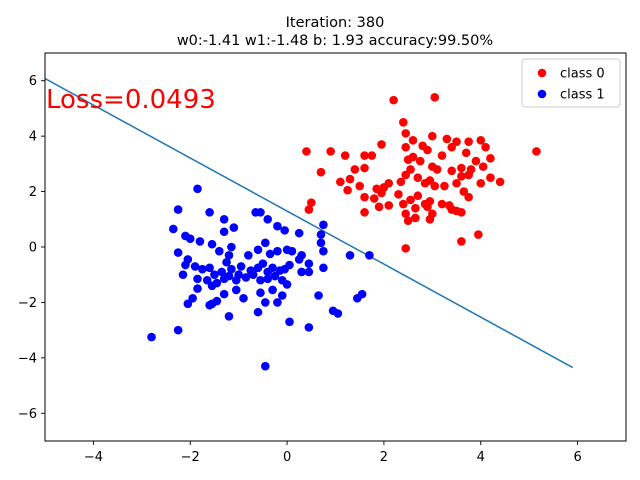 This screenshot has width=640, height=480. Describe the element at coordinates (287, 457) in the screenshot. I see `x-tick-label: 0` at that location.